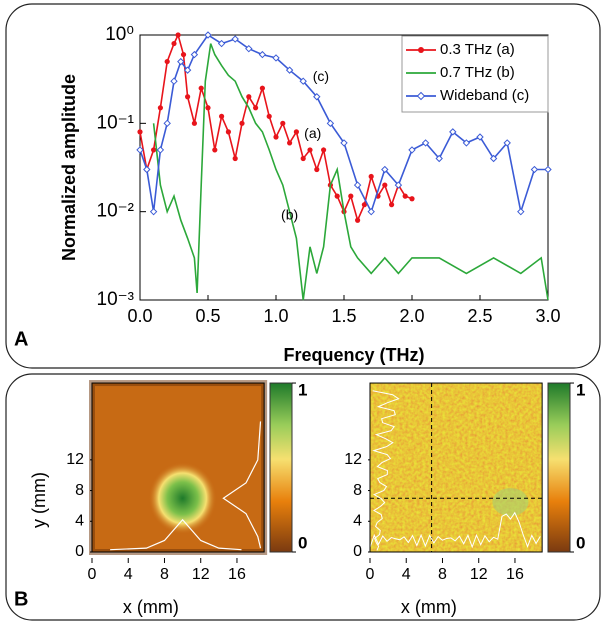  I want to click on x-tick-label: 12, so click(479, 574).